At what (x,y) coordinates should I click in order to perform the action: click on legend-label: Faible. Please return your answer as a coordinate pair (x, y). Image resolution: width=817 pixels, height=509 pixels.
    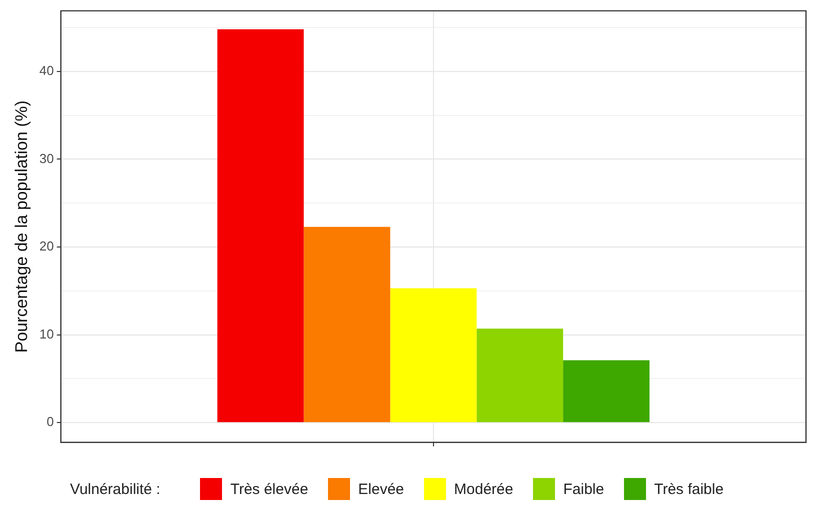
    Looking at the image, I should click on (583, 489).